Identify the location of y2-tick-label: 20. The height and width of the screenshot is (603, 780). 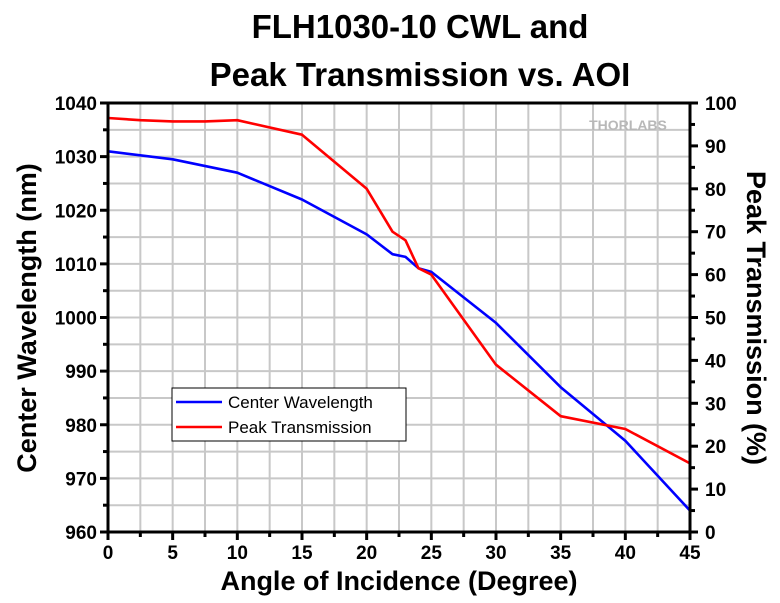
(715, 447).